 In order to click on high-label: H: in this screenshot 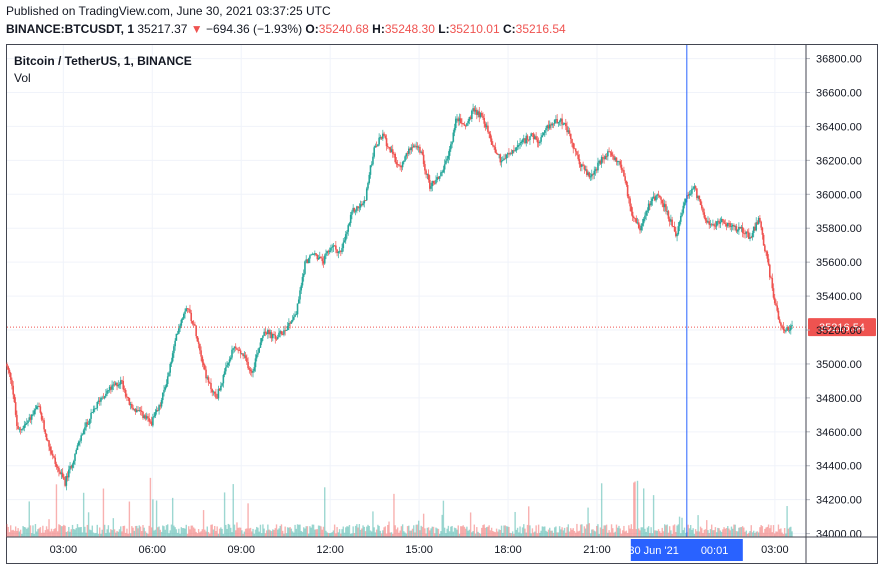, I will do `click(378, 29)`.